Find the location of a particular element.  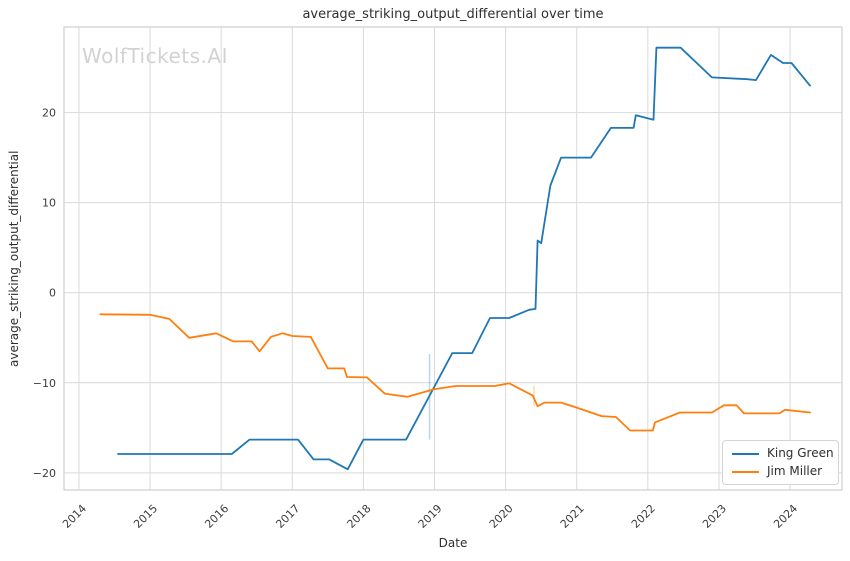

x-tick-label: 2023 is located at coordinates (714, 516).